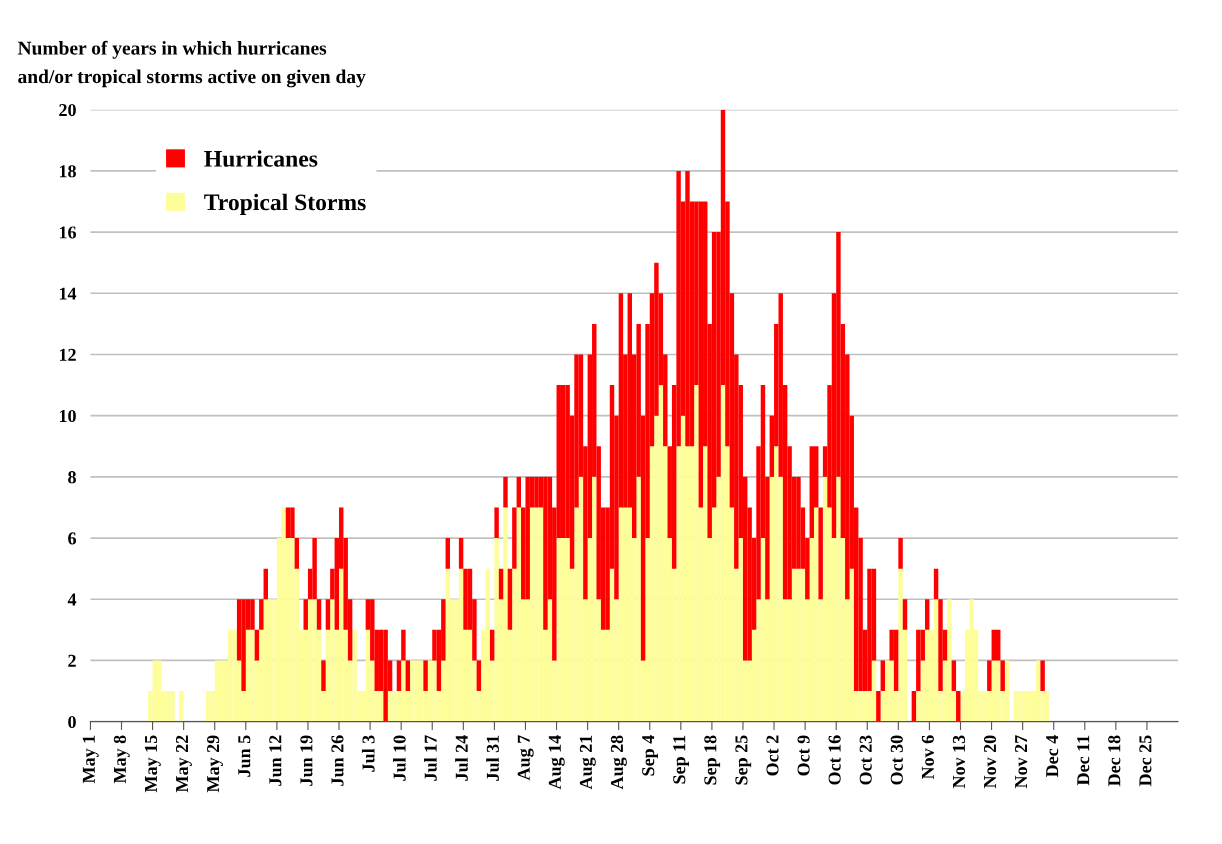 This screenshot has width=1222, height=844. I want to click on x-tick-label: Oct 23, so click(865, 760).